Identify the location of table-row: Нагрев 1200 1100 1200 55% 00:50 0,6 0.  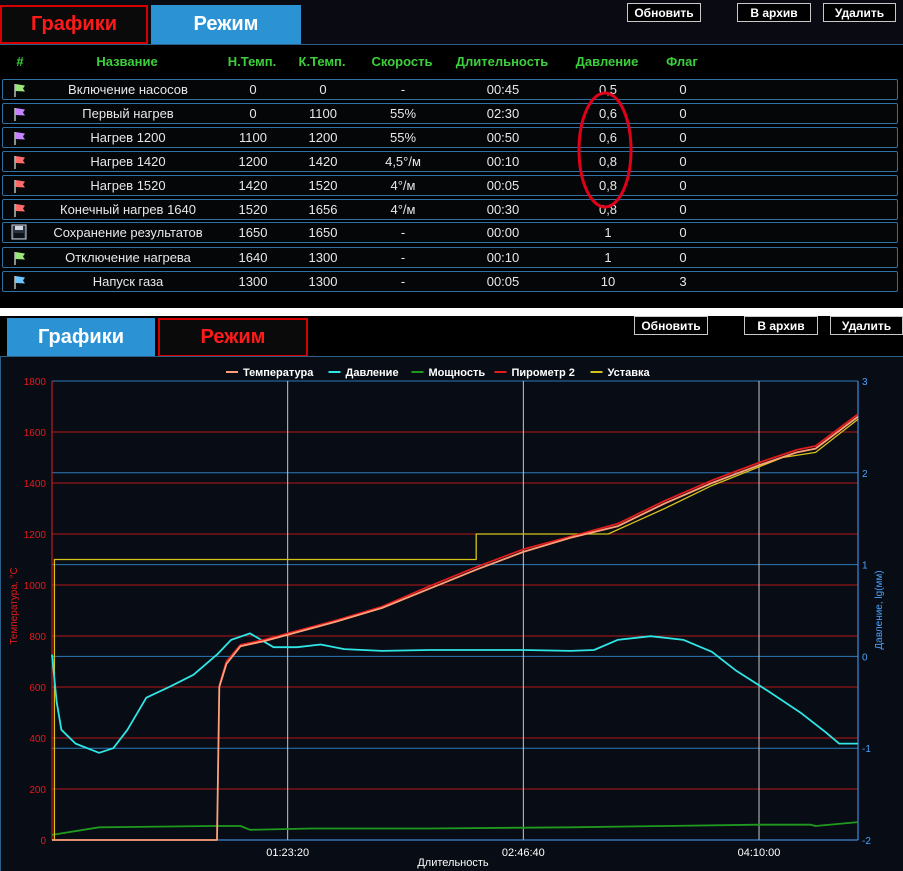
(450, 137).